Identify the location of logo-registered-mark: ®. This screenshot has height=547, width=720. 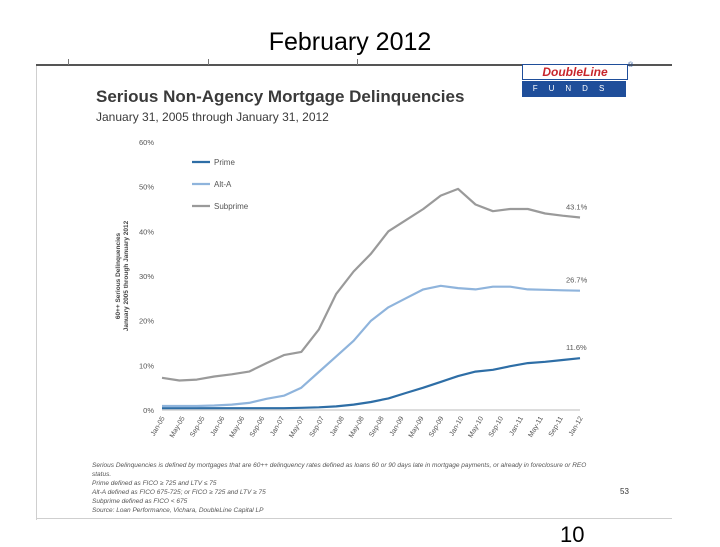
(631, 65).